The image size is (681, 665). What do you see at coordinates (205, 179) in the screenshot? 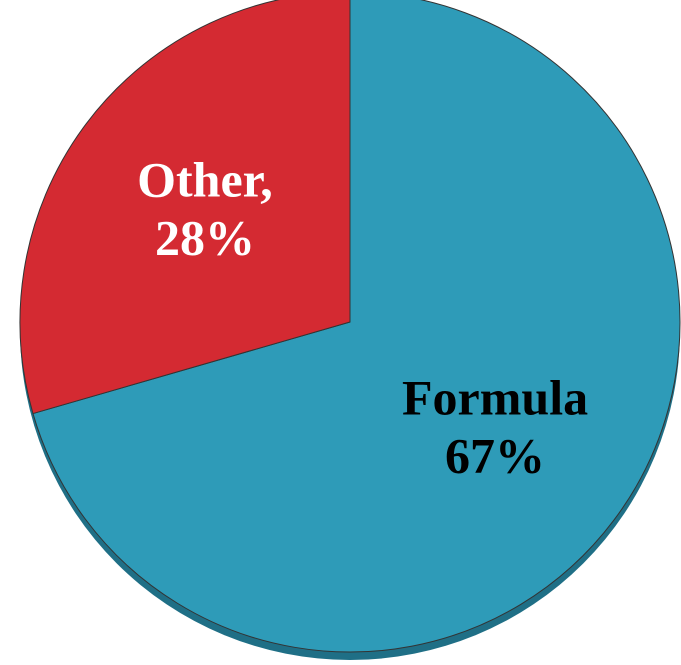
I see `slice-category-label: Other,` at bounding box center [205, 179].